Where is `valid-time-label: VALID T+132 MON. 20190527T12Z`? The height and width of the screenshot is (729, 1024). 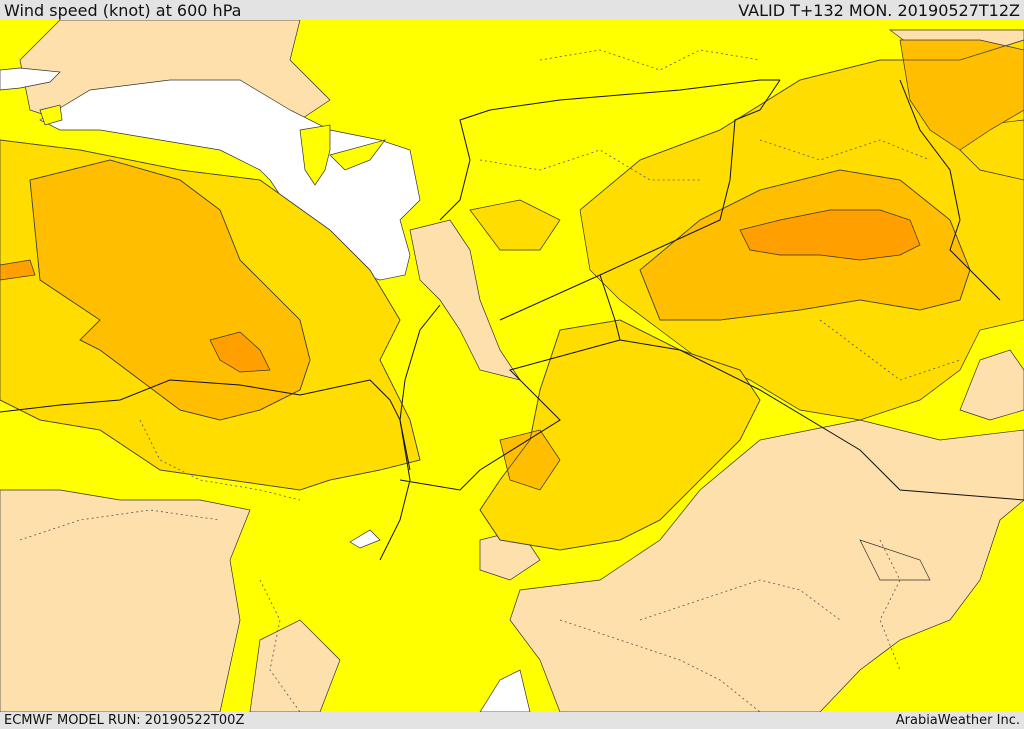
valid-time-label: VALID T+132 MON. 20190527T12Z is located at coordinates (879, 10).